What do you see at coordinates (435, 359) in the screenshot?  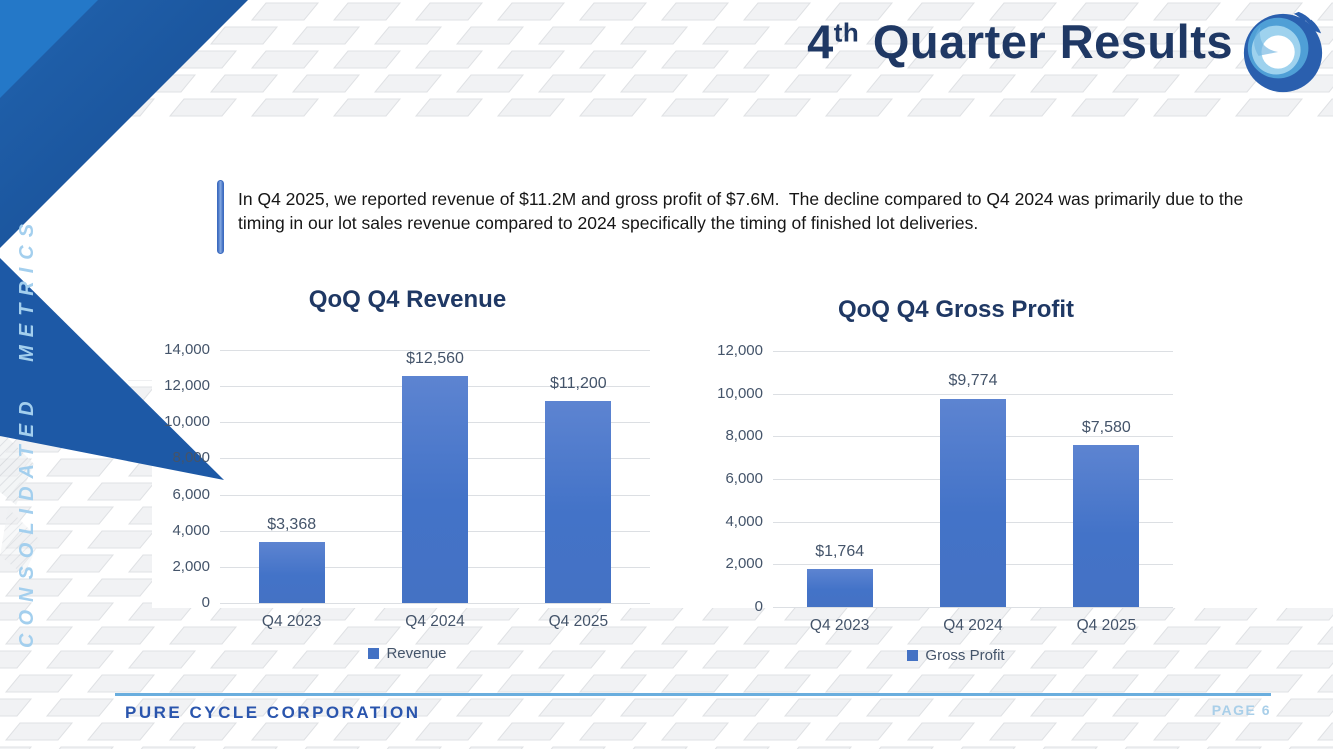 I see `bar-value-label: $12,560` at bounding box center [435, 359].